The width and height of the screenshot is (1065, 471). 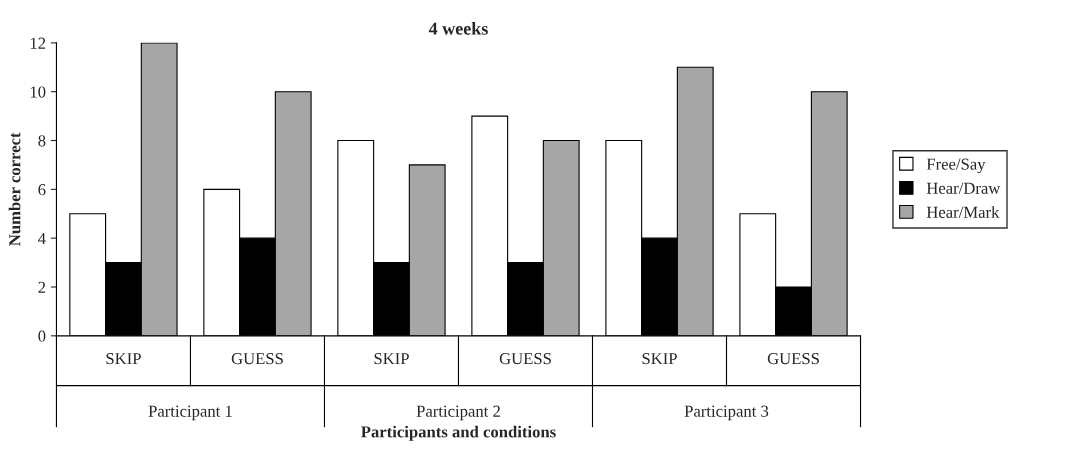 What do you see at coordinates (38, 92) in the screenshot?
I see `y-tick-label: 10` at bounding box center [38, 92].